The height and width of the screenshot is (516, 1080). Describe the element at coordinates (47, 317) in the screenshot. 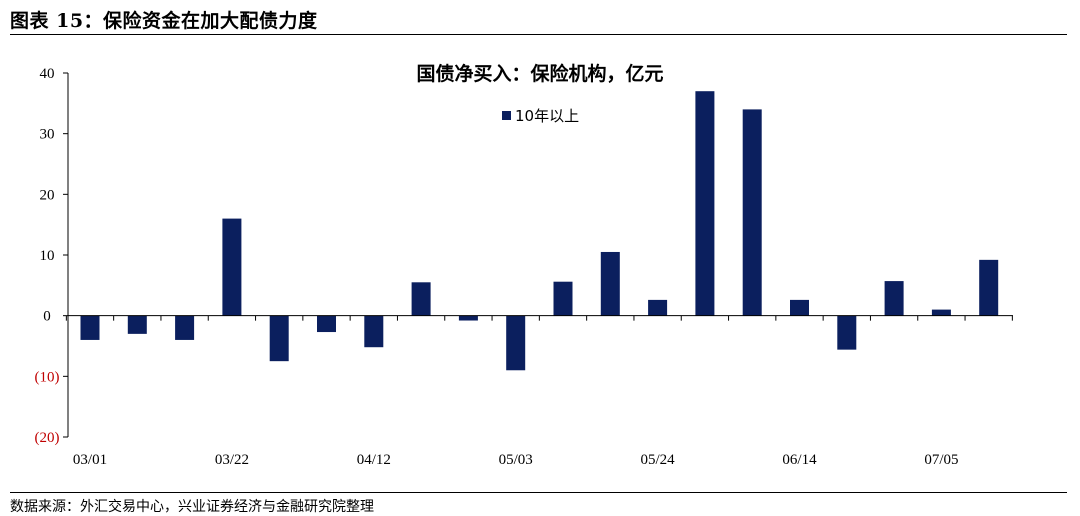

I see `y-tick-label: 0` at that location.